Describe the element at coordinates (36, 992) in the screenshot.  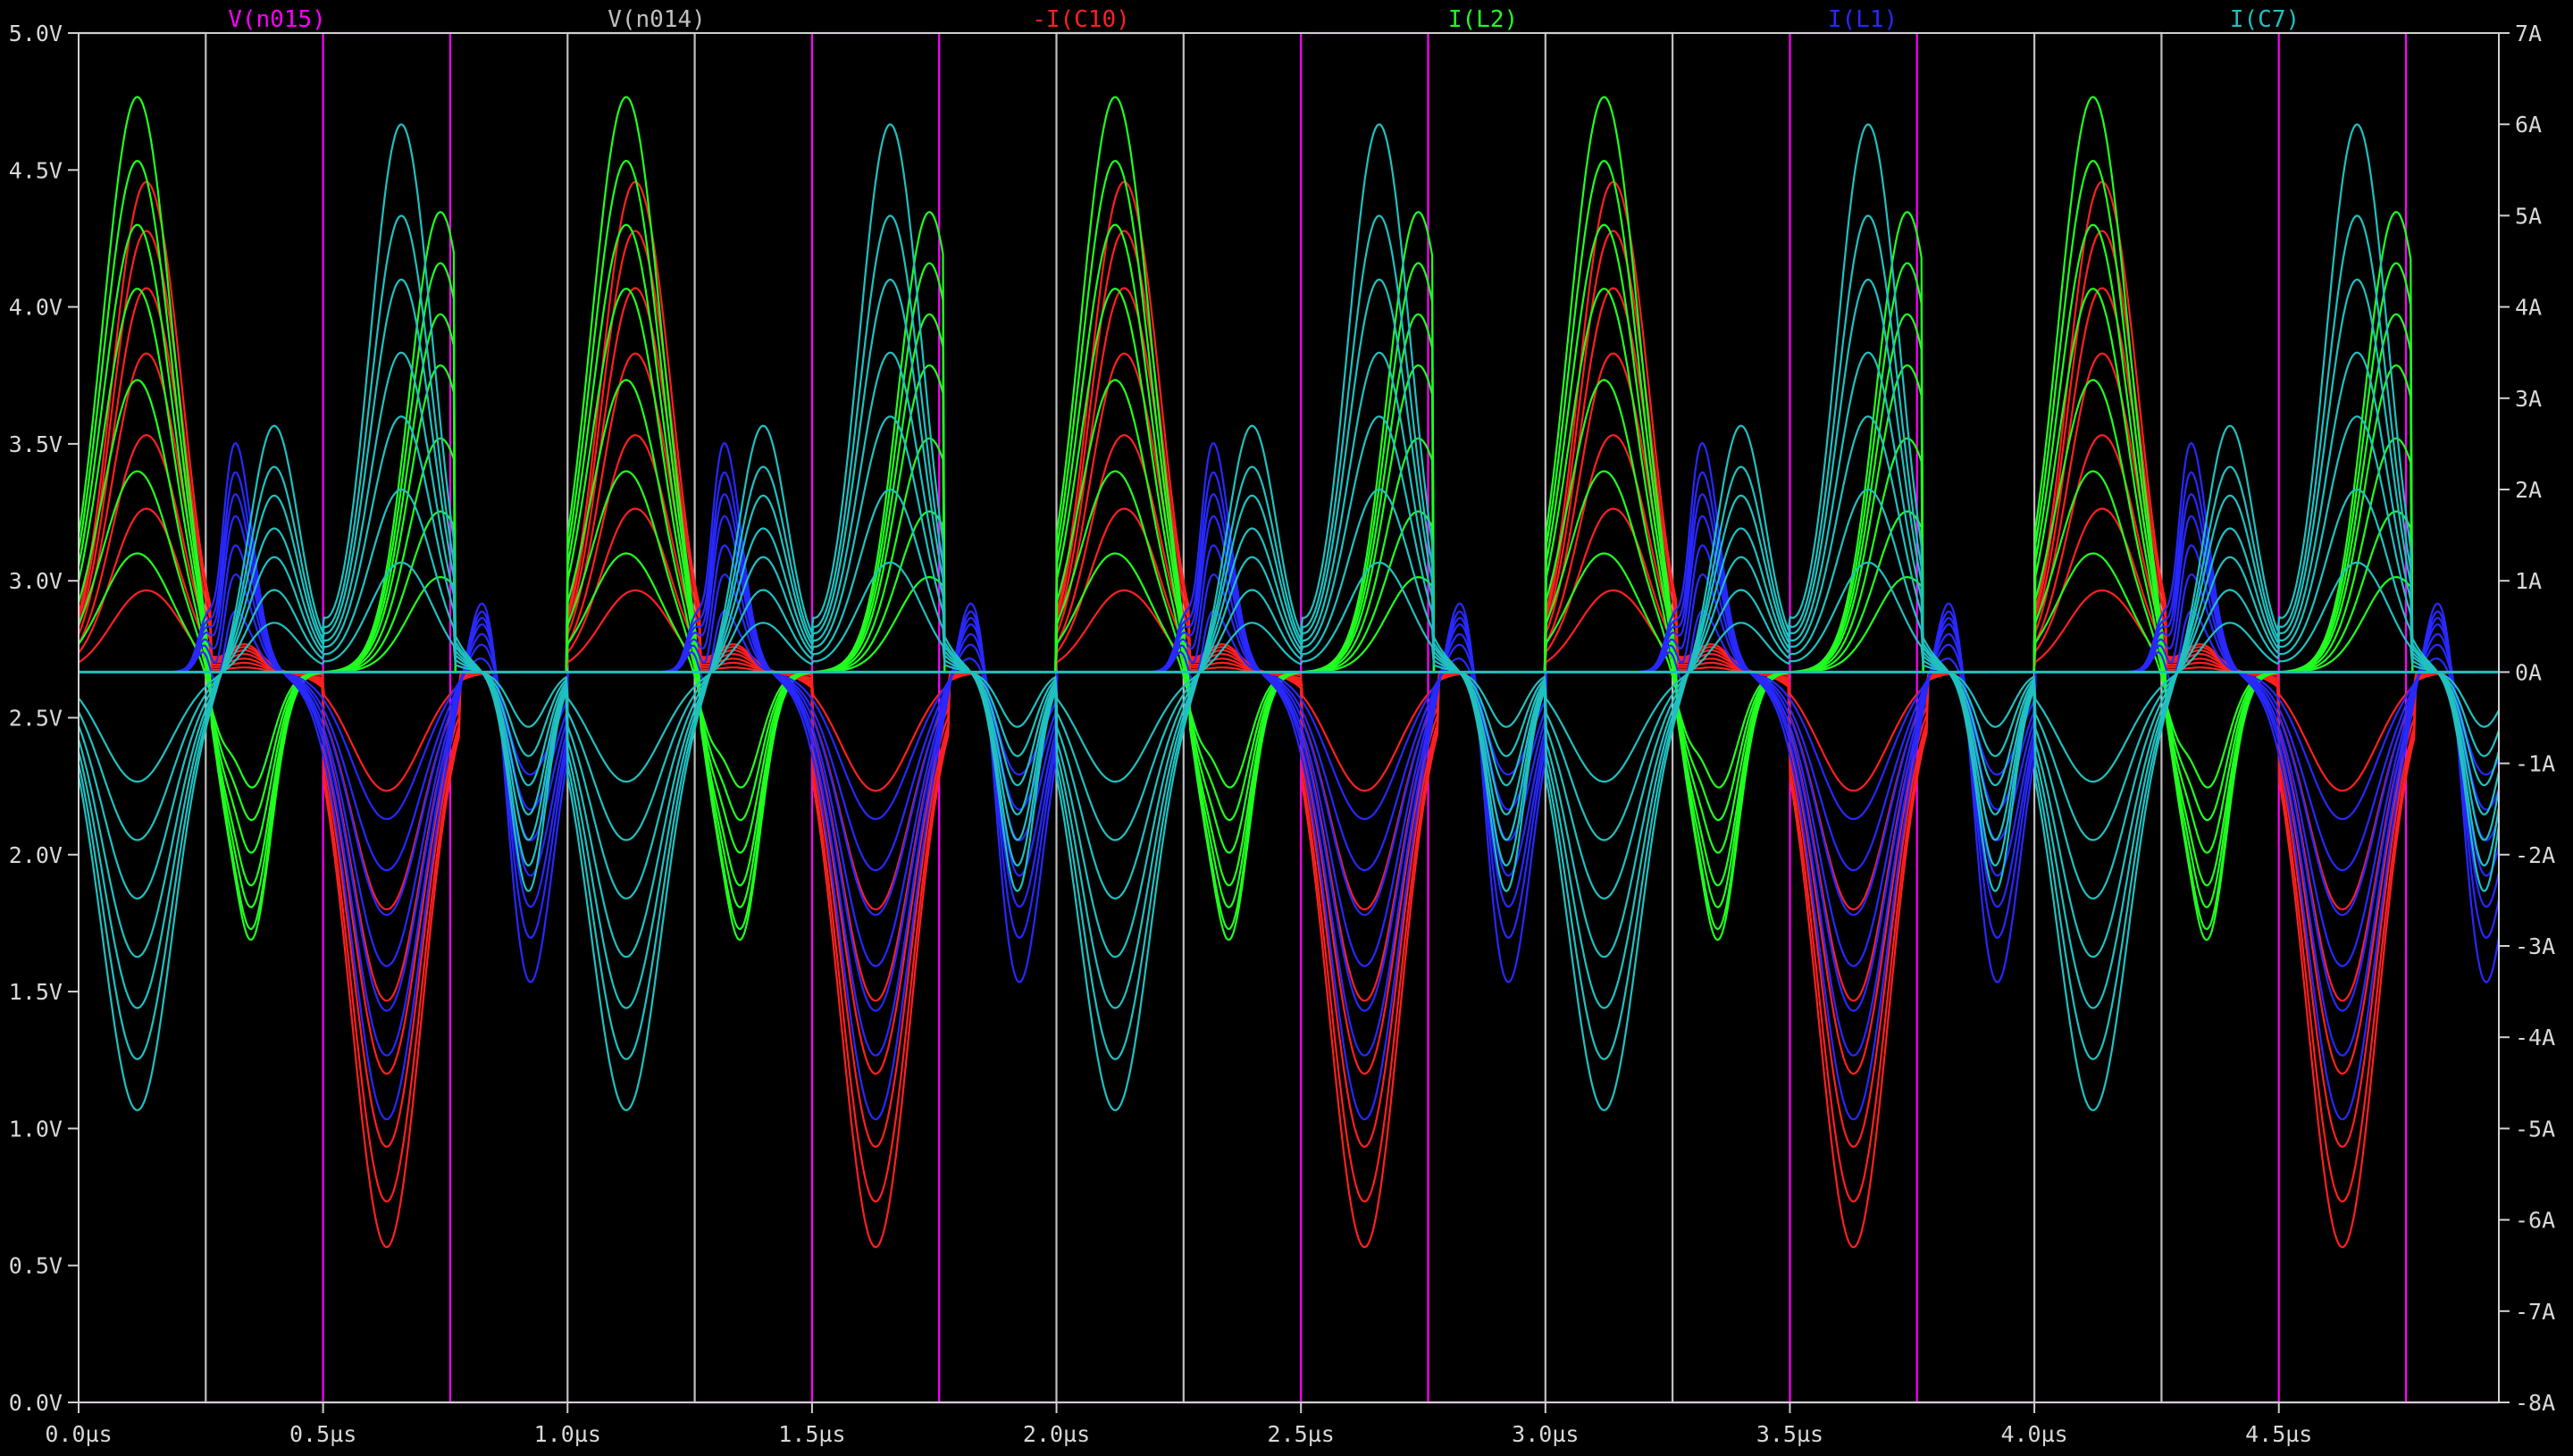
I see `left-tick-label: 1.5V` at that location.